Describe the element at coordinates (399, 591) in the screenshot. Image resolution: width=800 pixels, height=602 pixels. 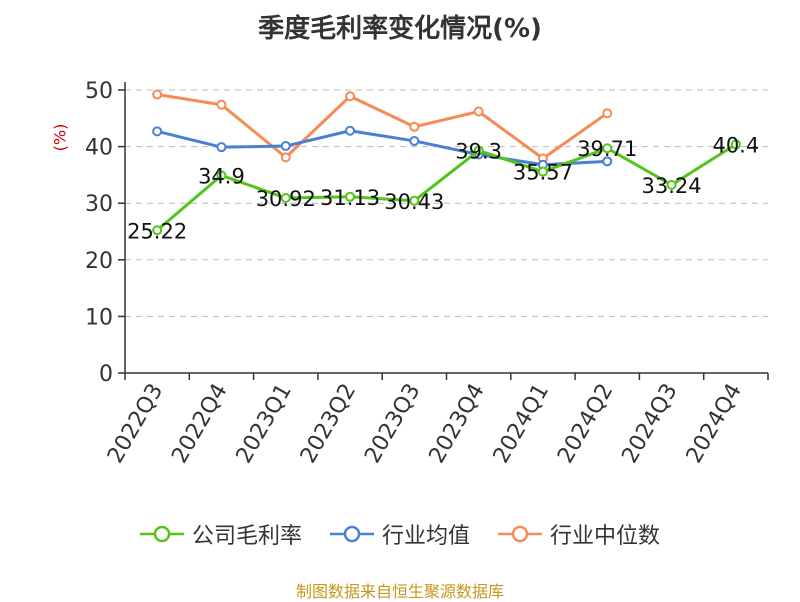
I see `source-note: 制图数据来自恒生聚源数据库` at that location.